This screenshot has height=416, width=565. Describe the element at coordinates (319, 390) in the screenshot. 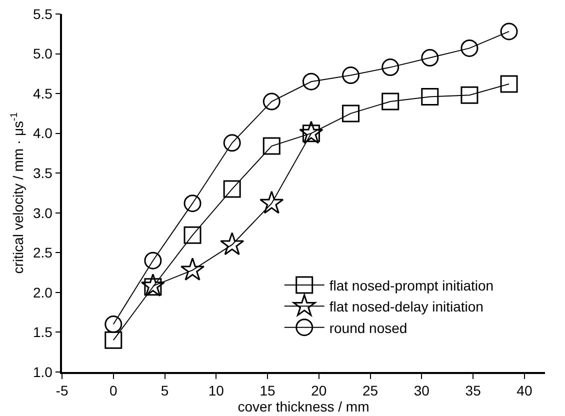

I see `x-tick-label: 20` at that location.